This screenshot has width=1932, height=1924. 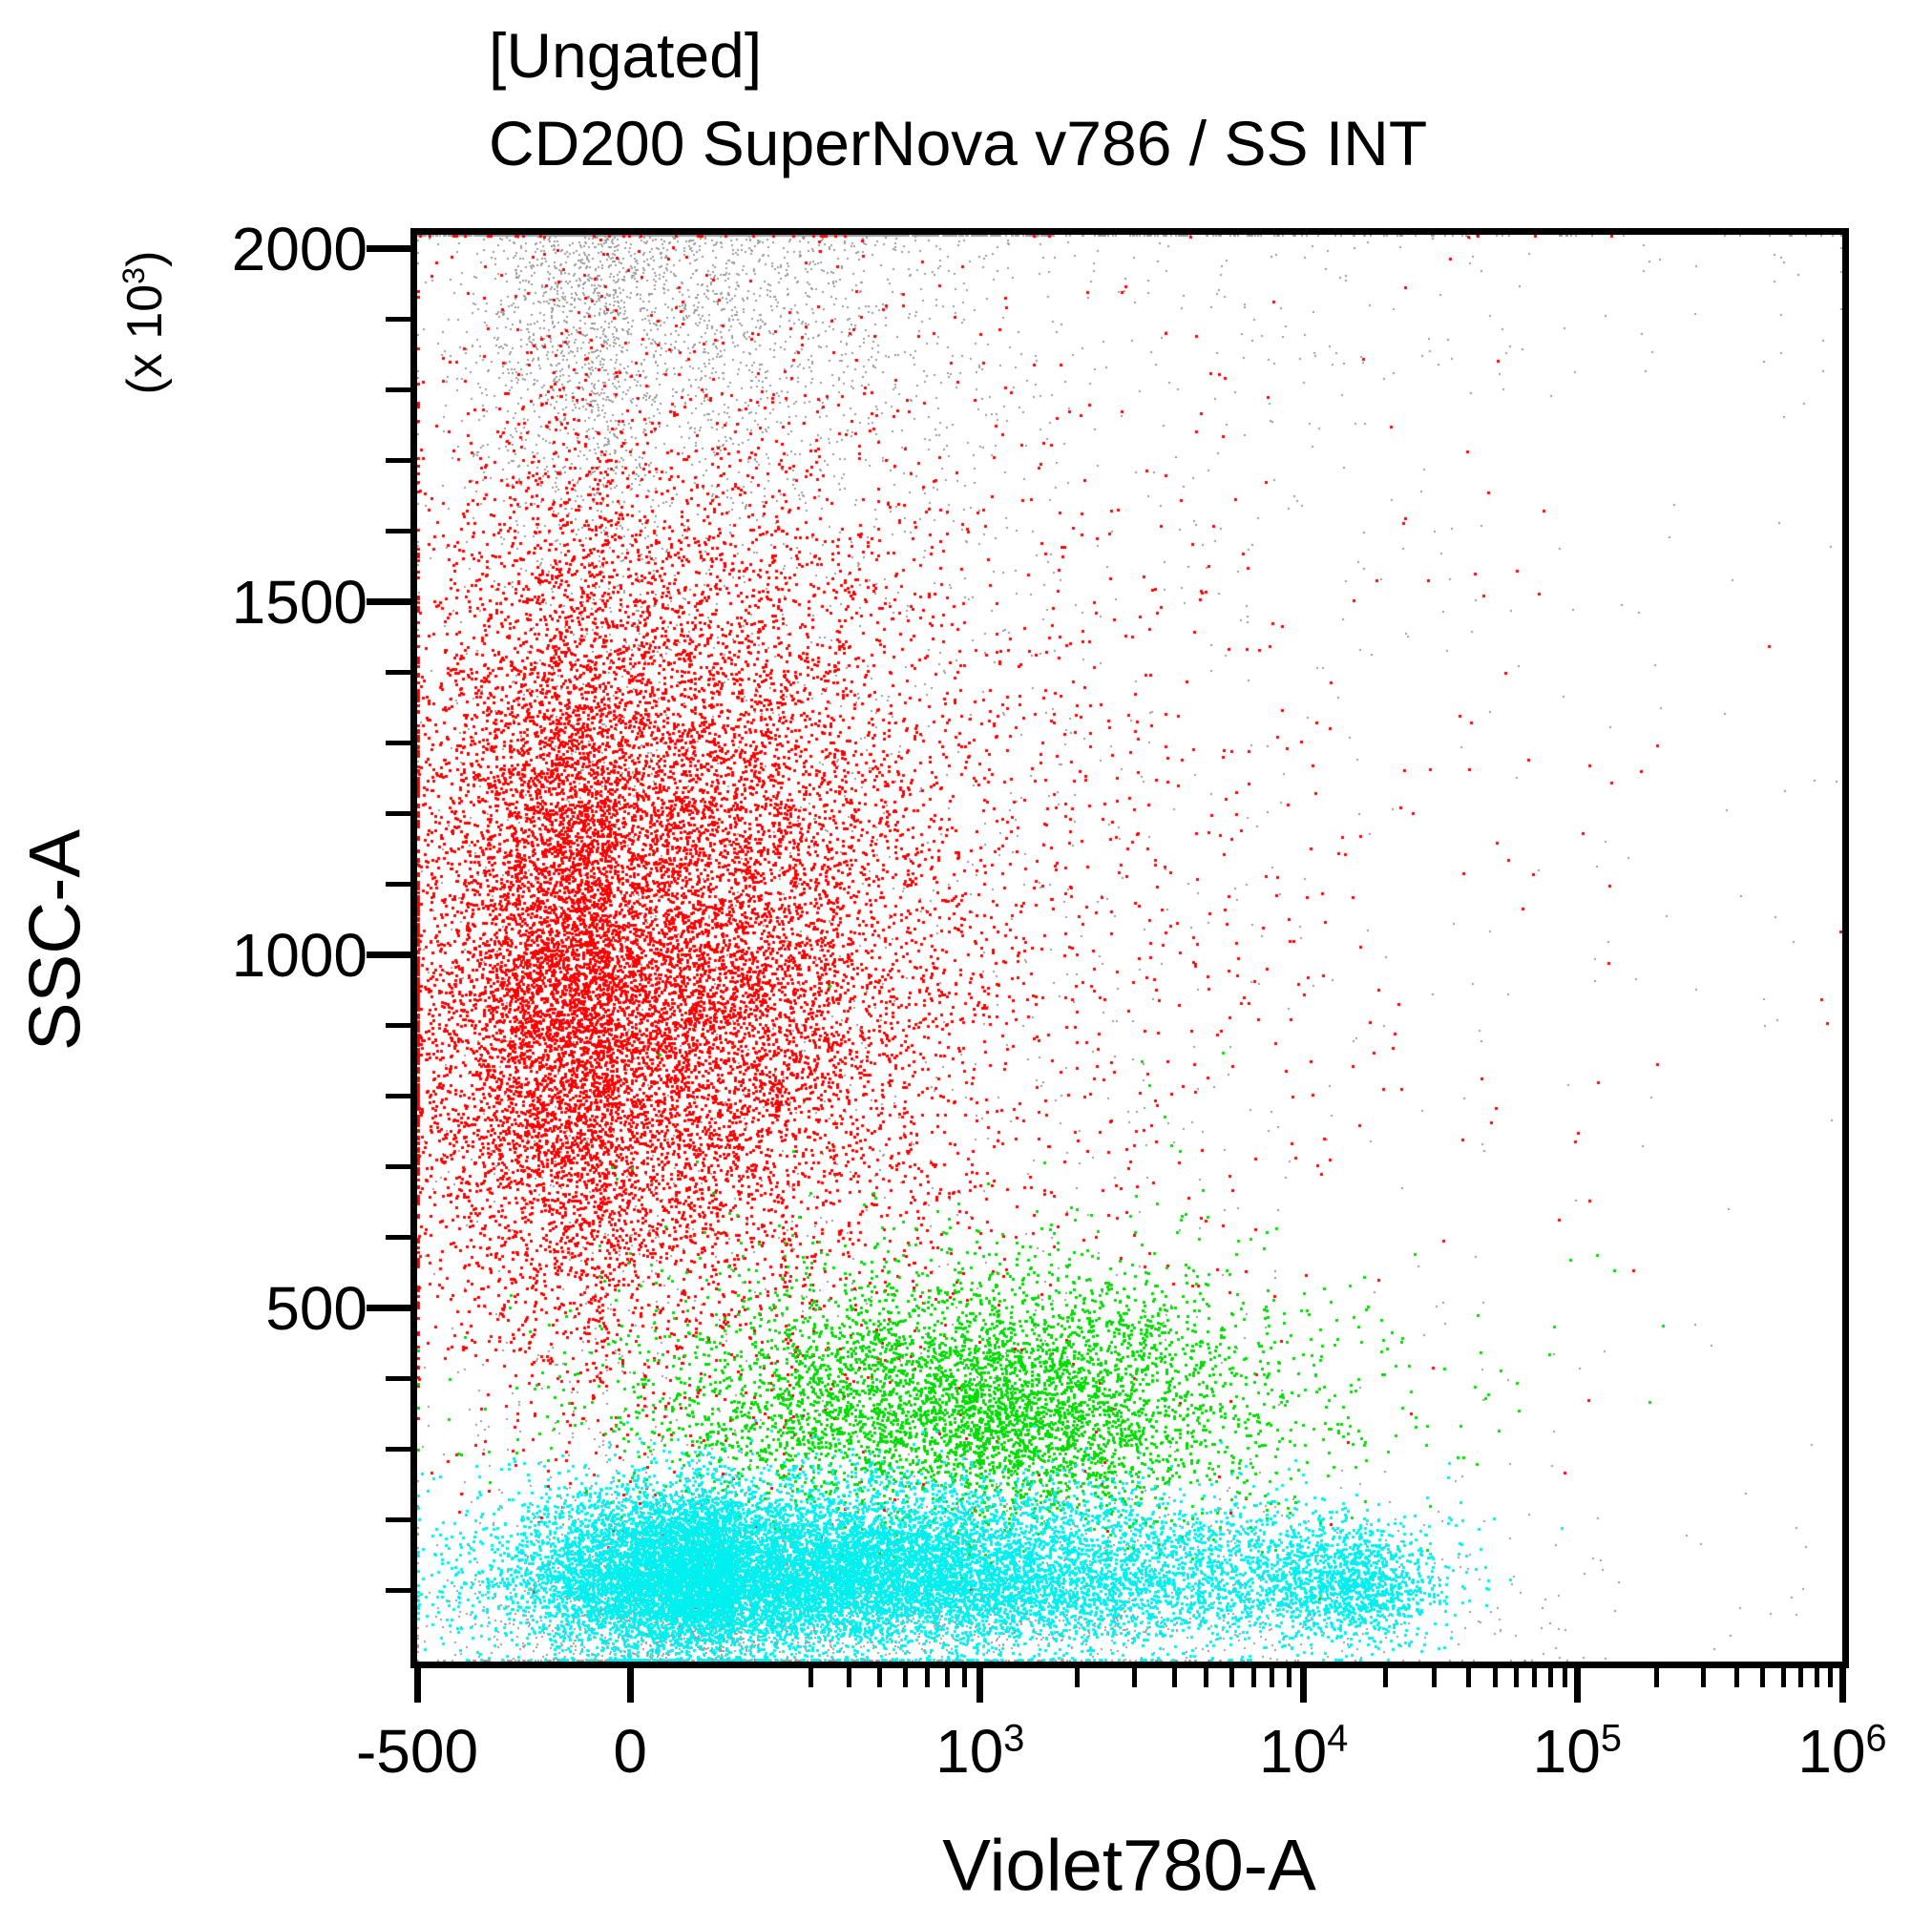 I want to click on parameters-title: CD200 SuperNova v786 / SS INT, so click(x=959, y=143).